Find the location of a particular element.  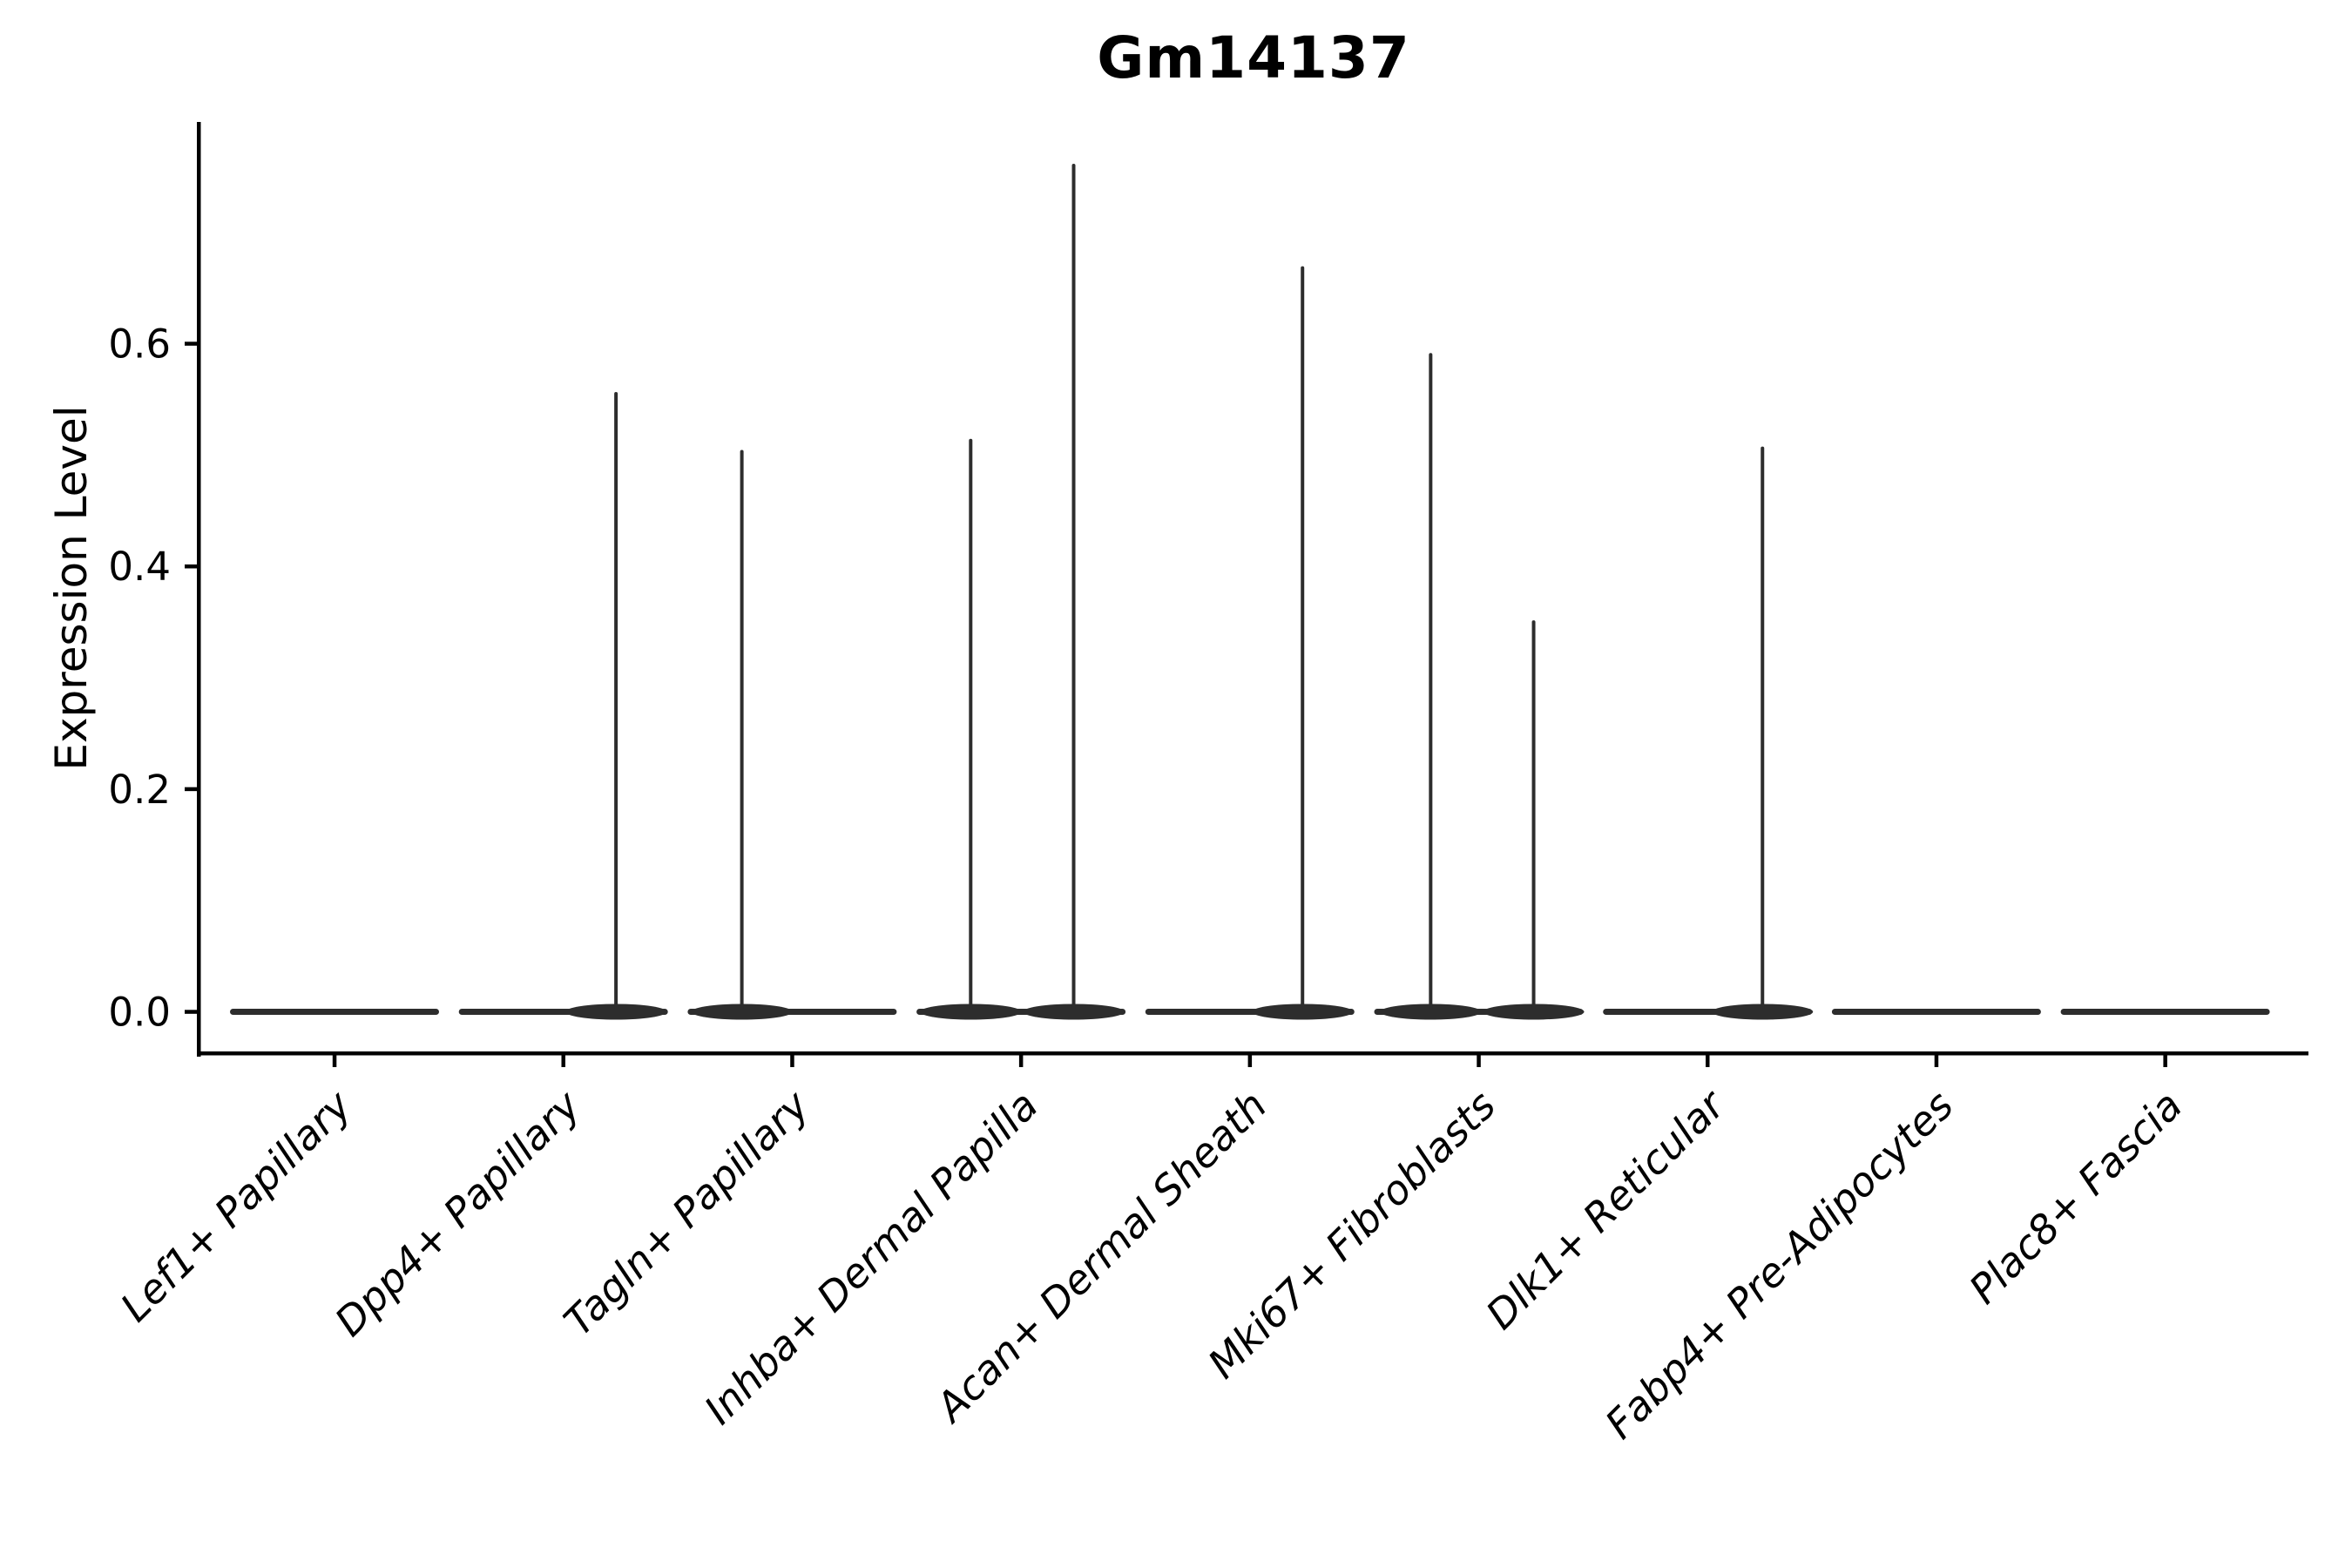

x-axis-spine is located at coordinates (1252, 1054).